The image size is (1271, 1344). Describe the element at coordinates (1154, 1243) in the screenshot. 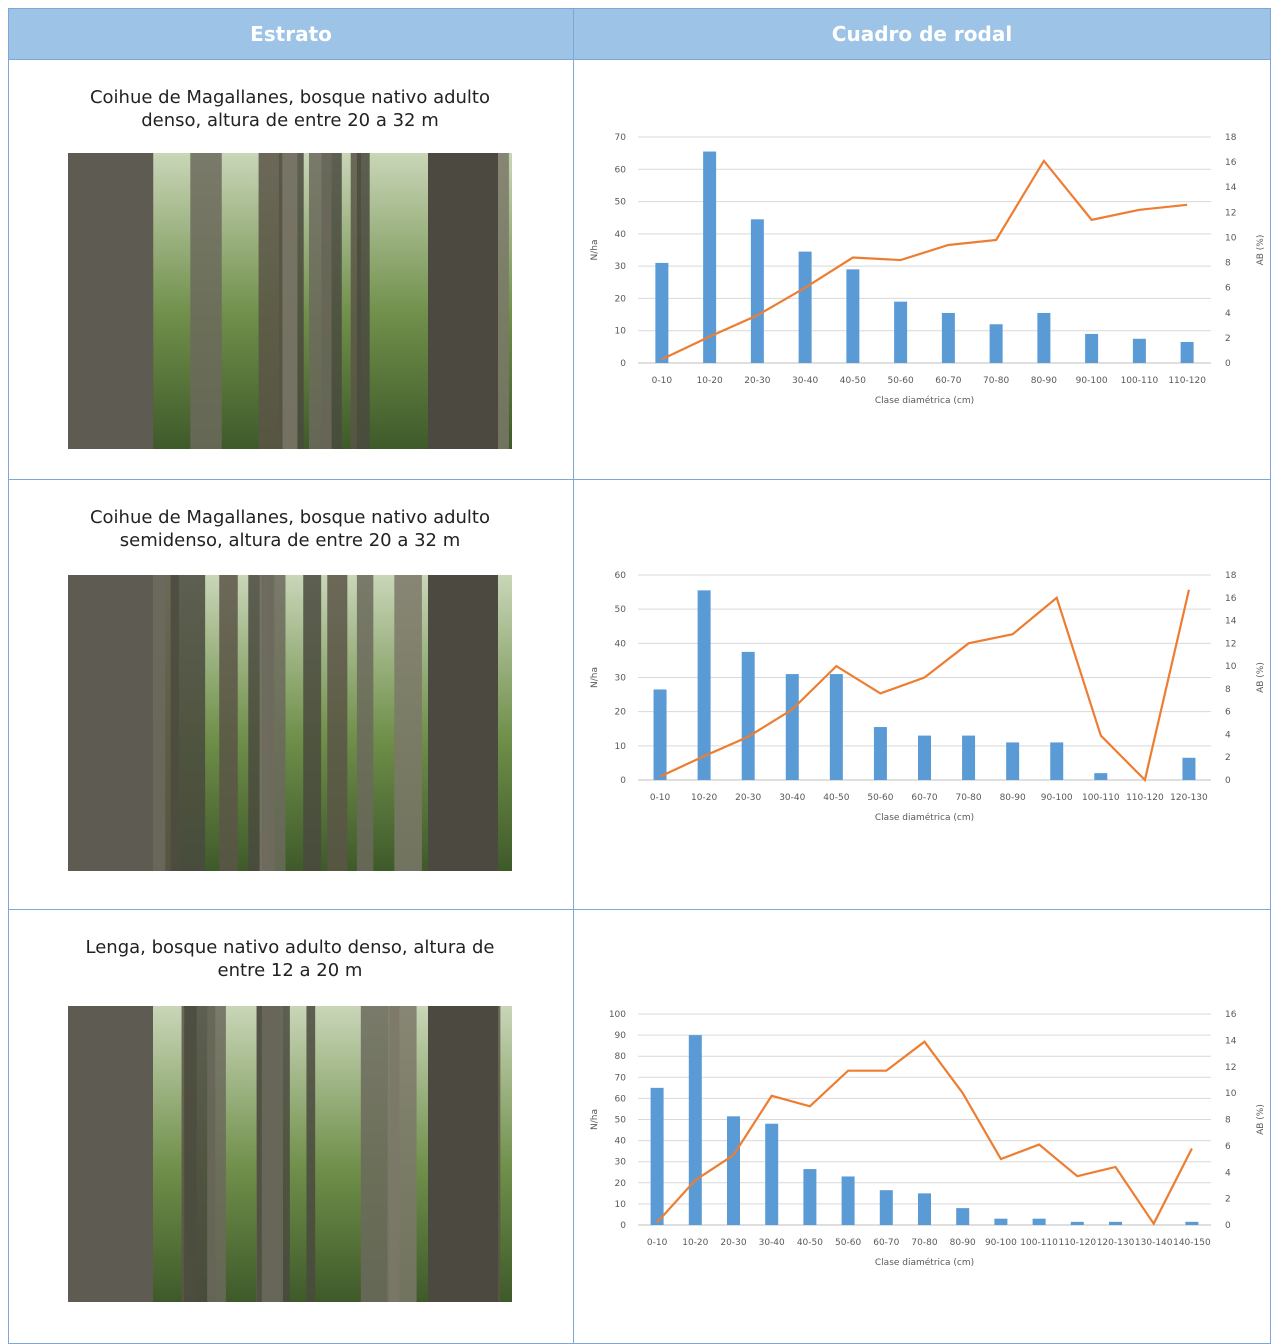

I see `x-tick-label: 130-140` at that location.